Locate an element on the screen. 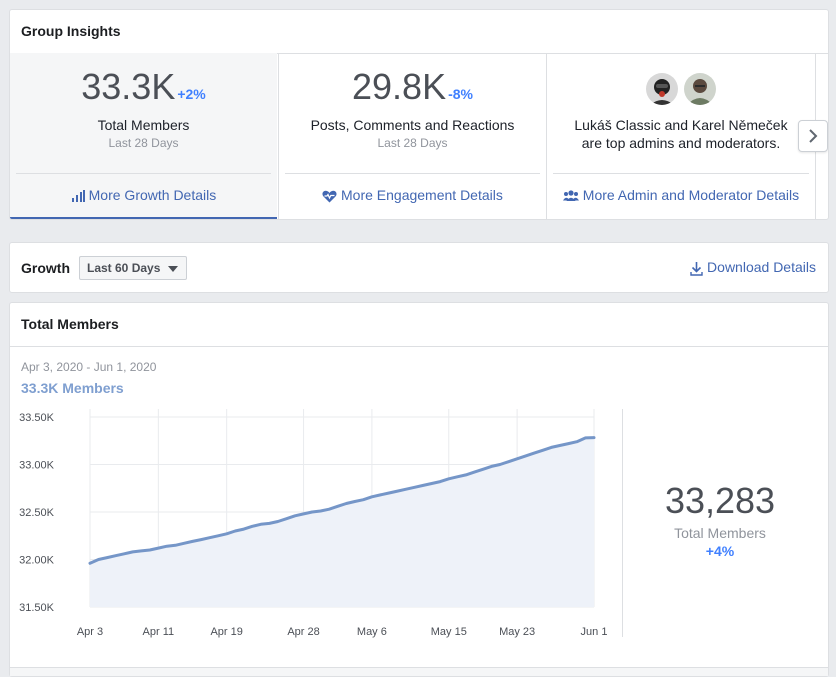  chart-date-range: Apr 3, 2020 - Jun 1, 2020 is located at coordinates (89, 367).